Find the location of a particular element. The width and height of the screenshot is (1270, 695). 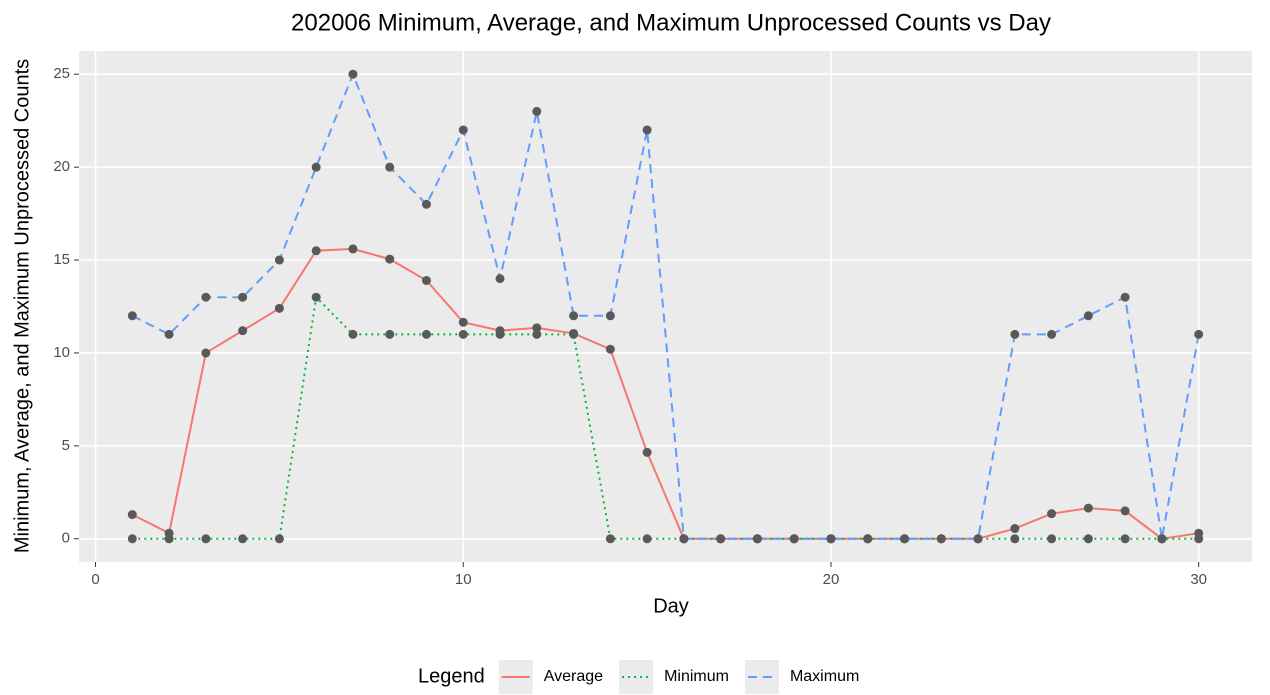

y-tick-label: 0 is located at coordinates (66, 538).